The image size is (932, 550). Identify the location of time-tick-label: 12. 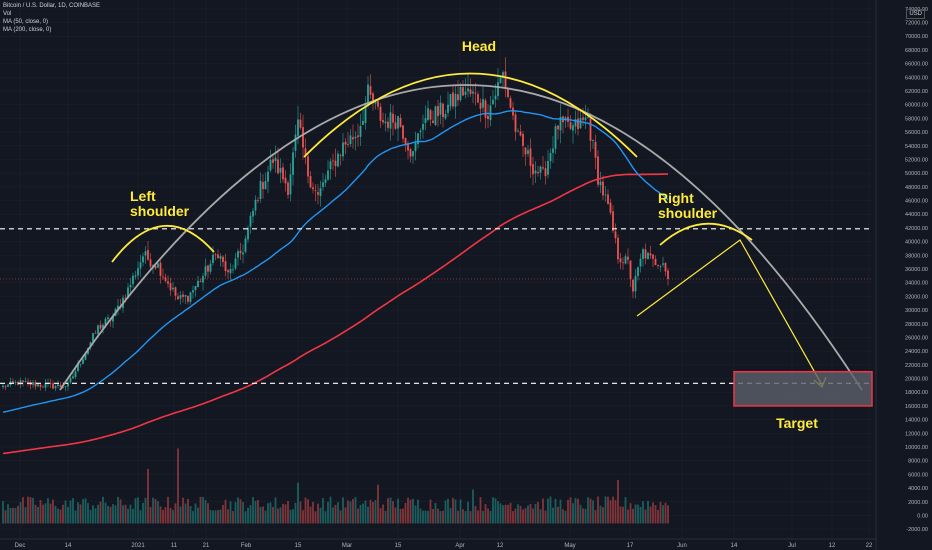
(832, 546).